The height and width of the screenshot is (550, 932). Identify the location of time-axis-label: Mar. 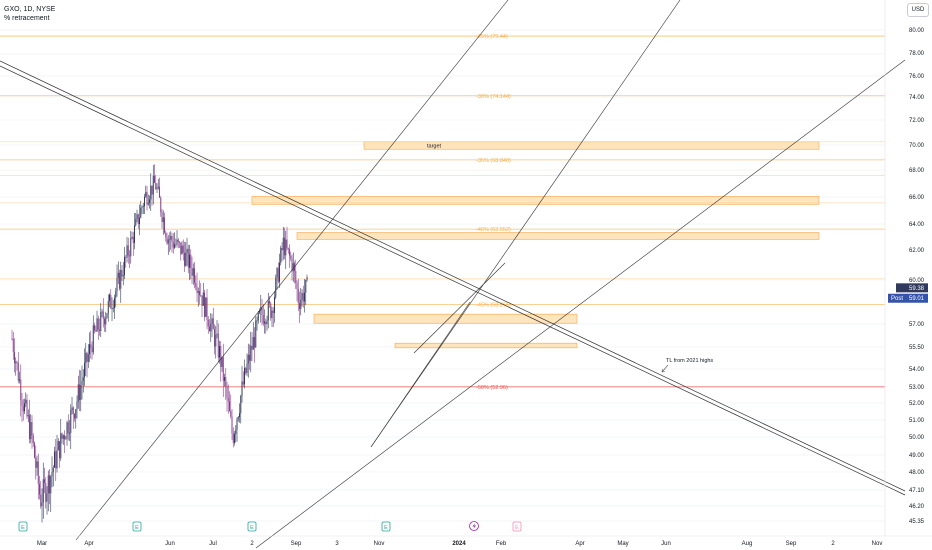
(42, 544).